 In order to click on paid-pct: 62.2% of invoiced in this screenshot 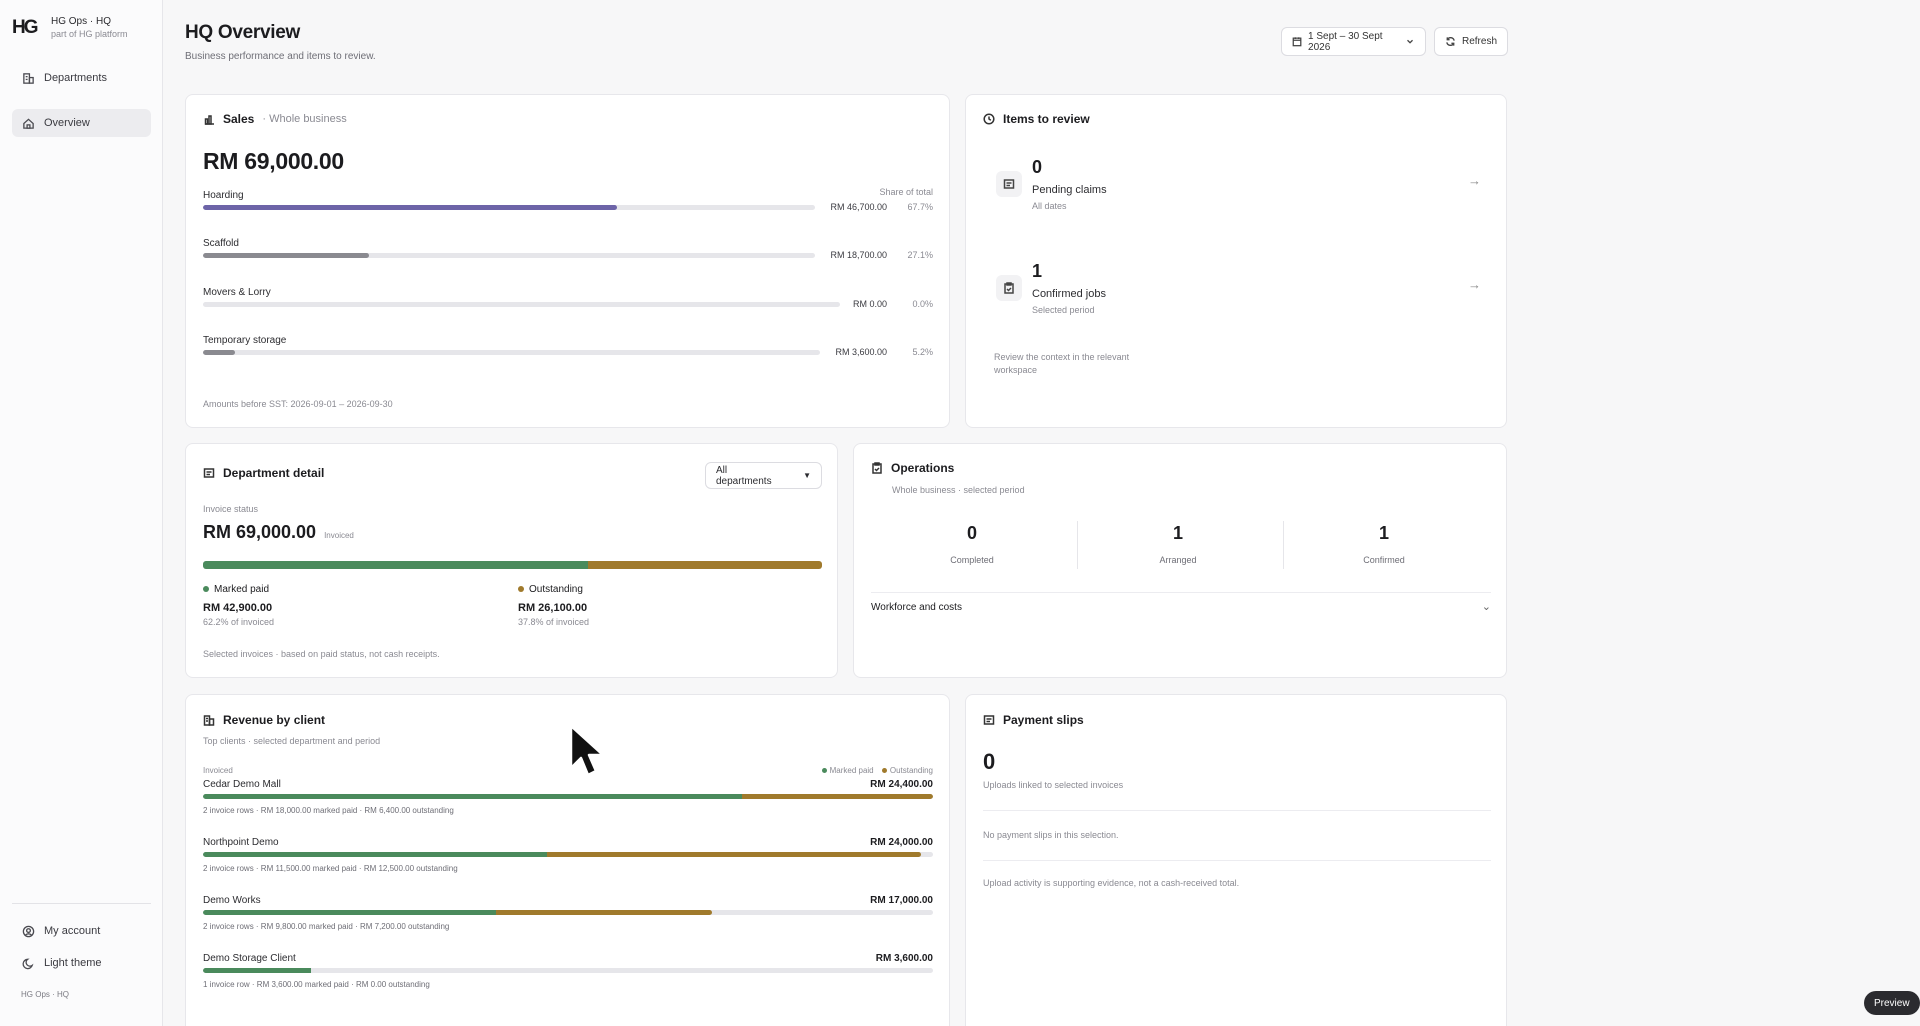, I will do `click(239, 622)`.